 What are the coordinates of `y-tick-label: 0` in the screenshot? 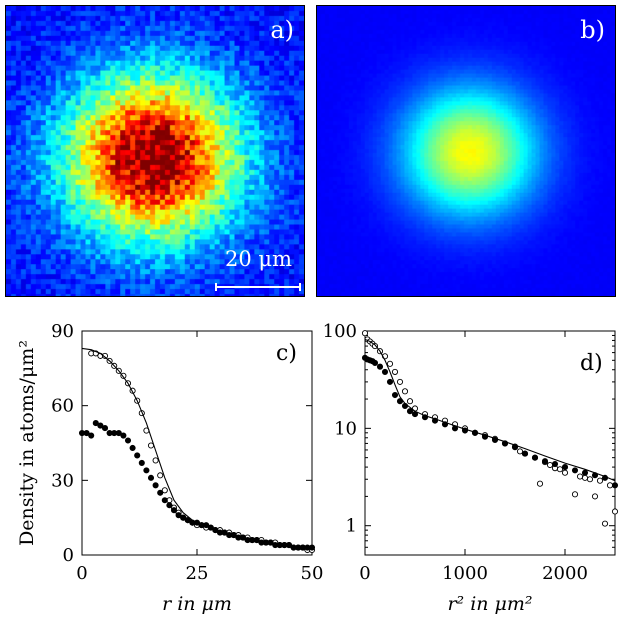 It's located at (68, 555).